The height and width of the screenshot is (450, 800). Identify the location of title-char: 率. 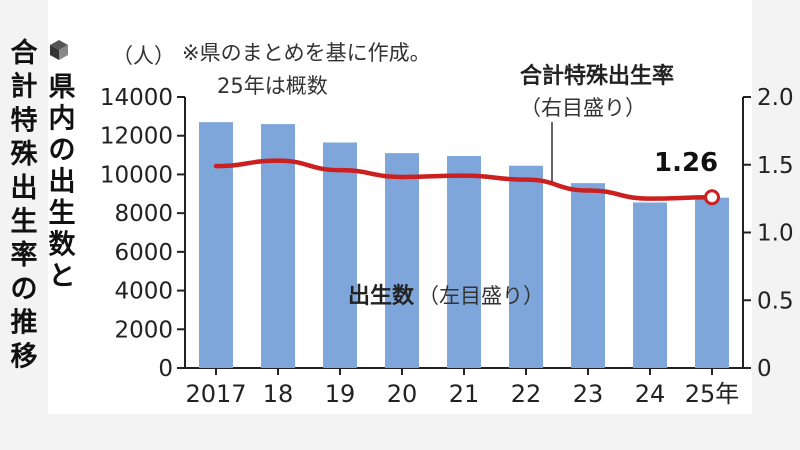
(24, 255).